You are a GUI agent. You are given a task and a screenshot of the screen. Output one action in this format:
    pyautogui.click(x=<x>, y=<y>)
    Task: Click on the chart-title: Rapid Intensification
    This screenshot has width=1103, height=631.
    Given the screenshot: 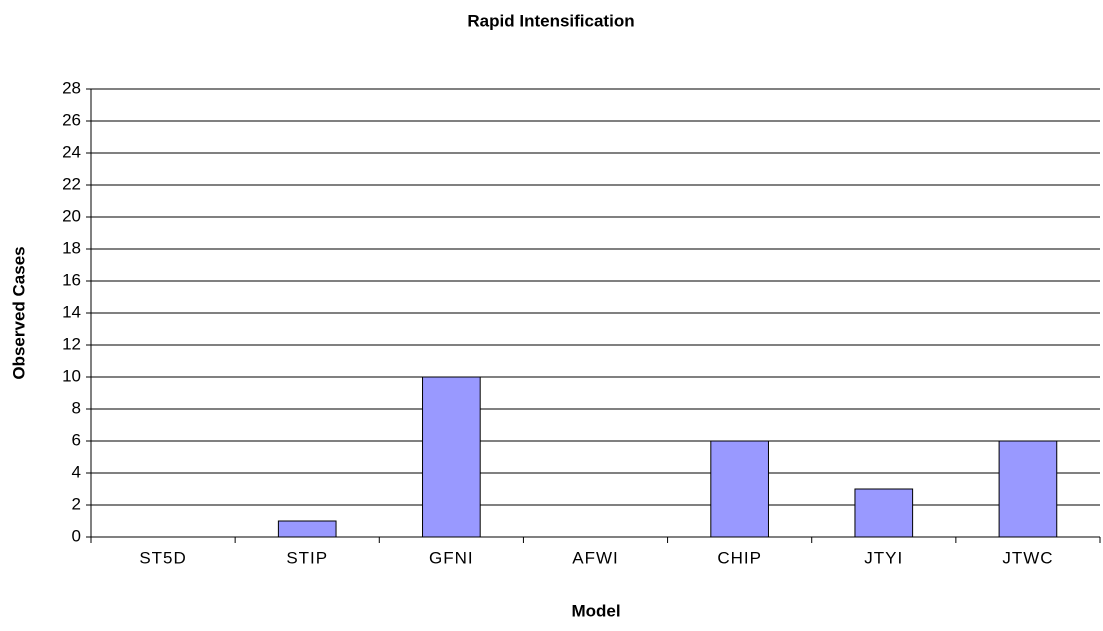 What is the action you would take?
    pyautogui.click(x=550, y=20)
    